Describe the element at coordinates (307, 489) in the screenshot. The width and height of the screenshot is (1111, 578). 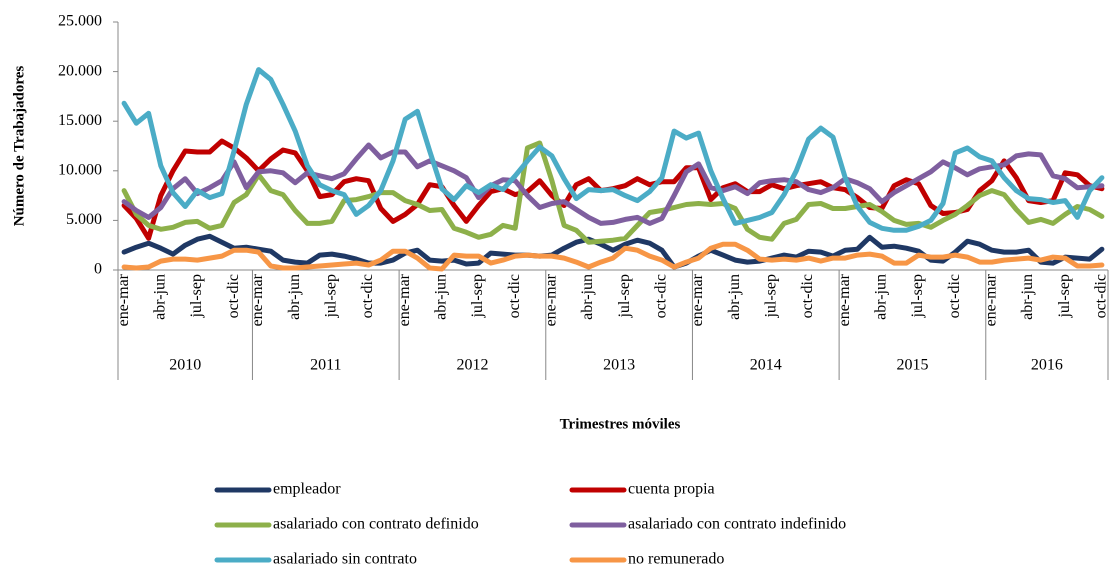
I see `legend-label: empleador` at that location.